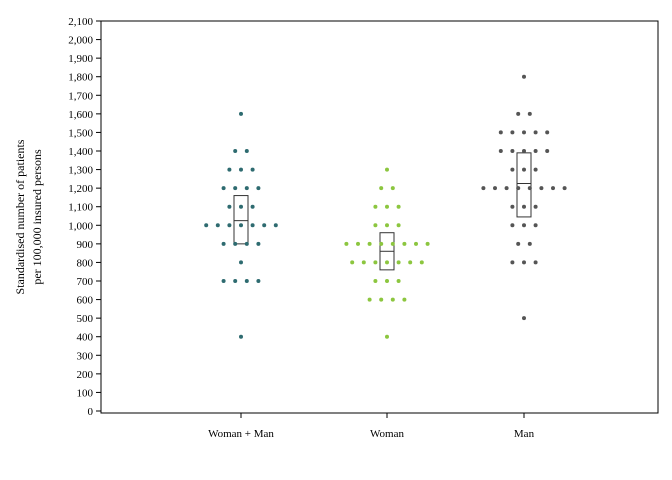  I want to click on summary-boxes, so click(382, 211).